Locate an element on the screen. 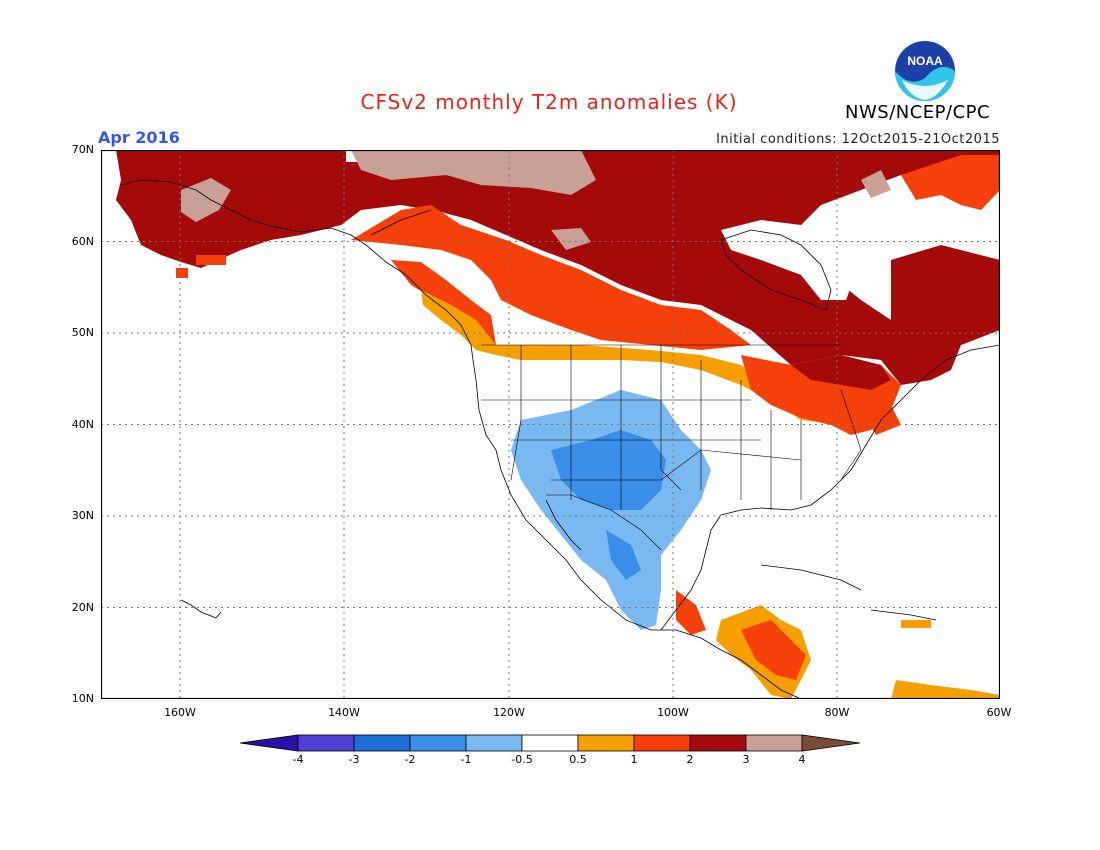 The image size is (1100, 850). map-title: CFSv2 monthly T2m anomalies (K) is located at coordinates (549, 102).